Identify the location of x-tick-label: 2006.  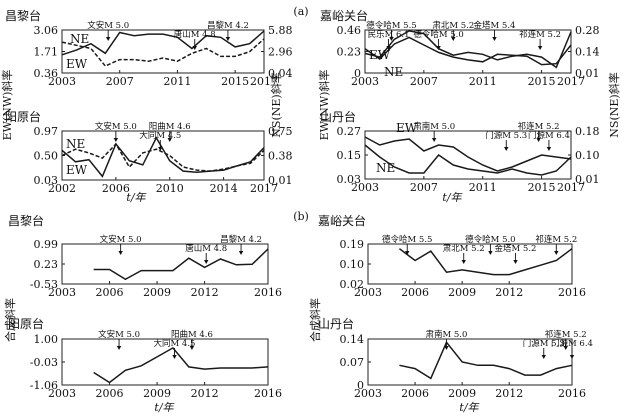
(415, 292).